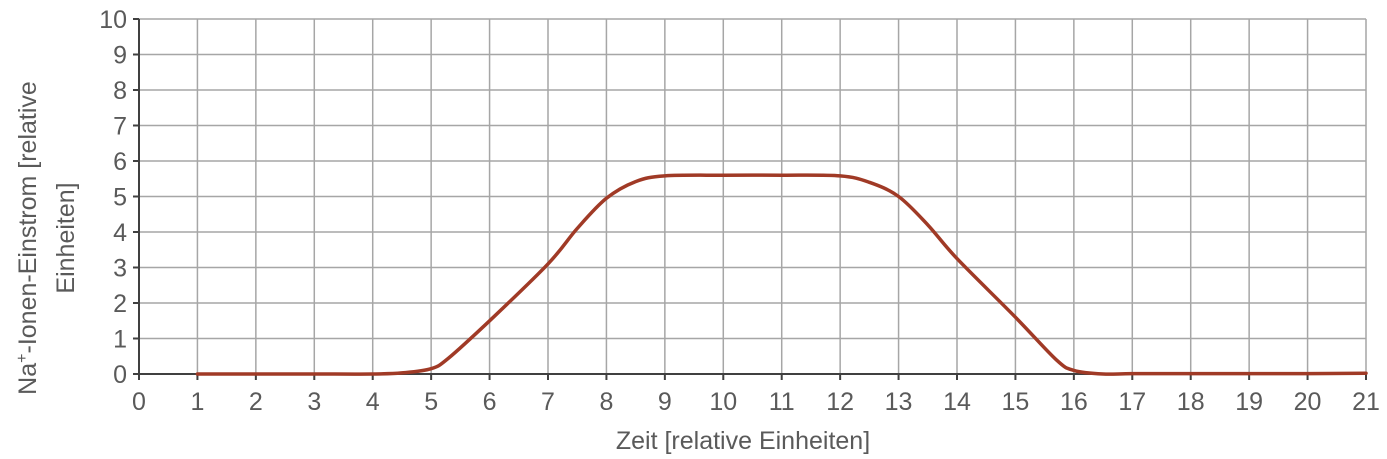 This screenshot has height=459, width=1387. Describe the element at coordinates (431, 402) in the screenshot. I see `x-tick-label: 5` at that location.